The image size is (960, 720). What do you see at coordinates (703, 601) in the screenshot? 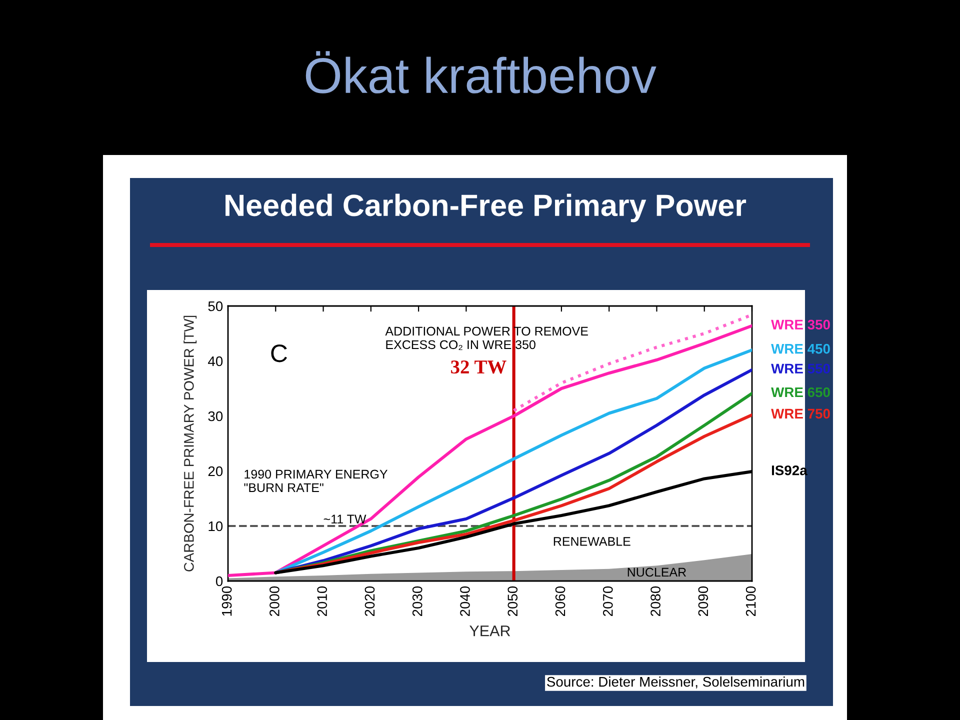
I see `x-tick-label: 2090` at bounding box center [703, 601].